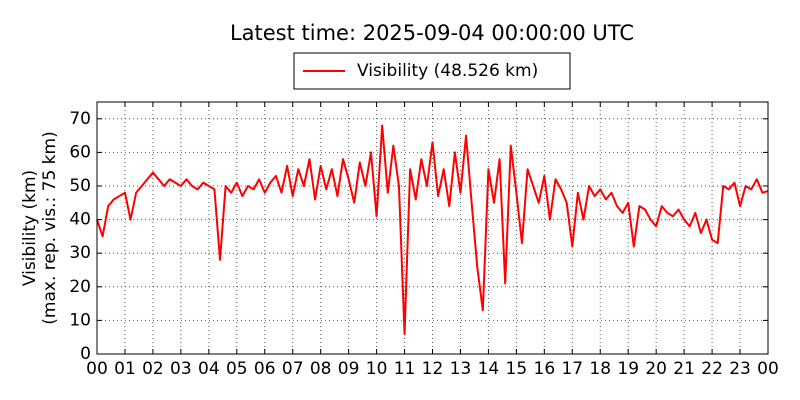 This screenshot has width=800, height=400. What do you see at coordinates (321, 369) in the screenshot?
I see `x-tick-label: 08` at bounding box center [321, 369].